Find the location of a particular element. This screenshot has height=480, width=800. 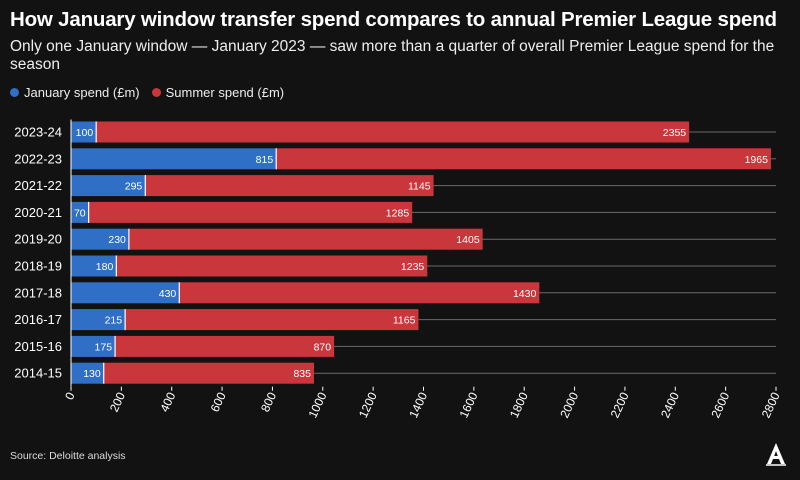

x-tick-label: 2600 is located at coordinates (720, 405).